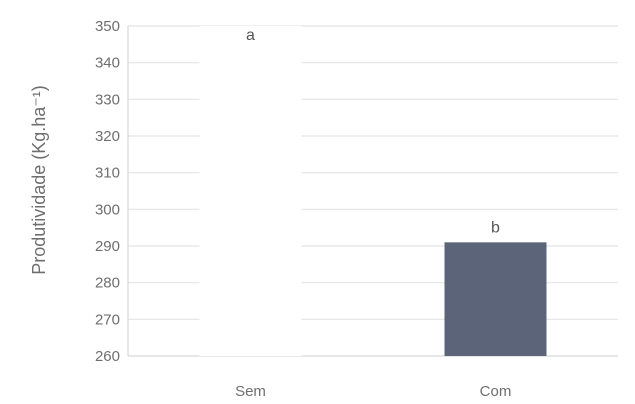 This screenshot has height=404, width=635. Describe the element at coordinates (107, 63) in the screenshot. I see `y-tick-label: 340` at that location.